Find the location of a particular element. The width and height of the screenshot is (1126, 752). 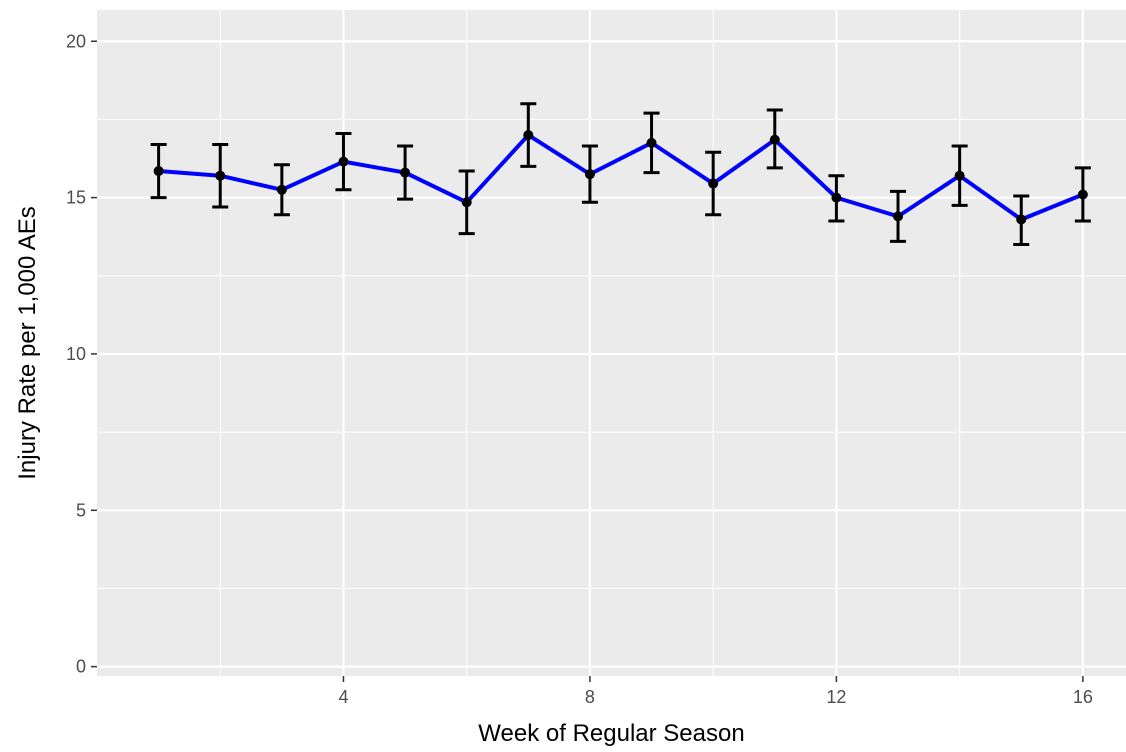

x-axis-ticks: 4 8 12 16 is located at coordinates (715, 691).